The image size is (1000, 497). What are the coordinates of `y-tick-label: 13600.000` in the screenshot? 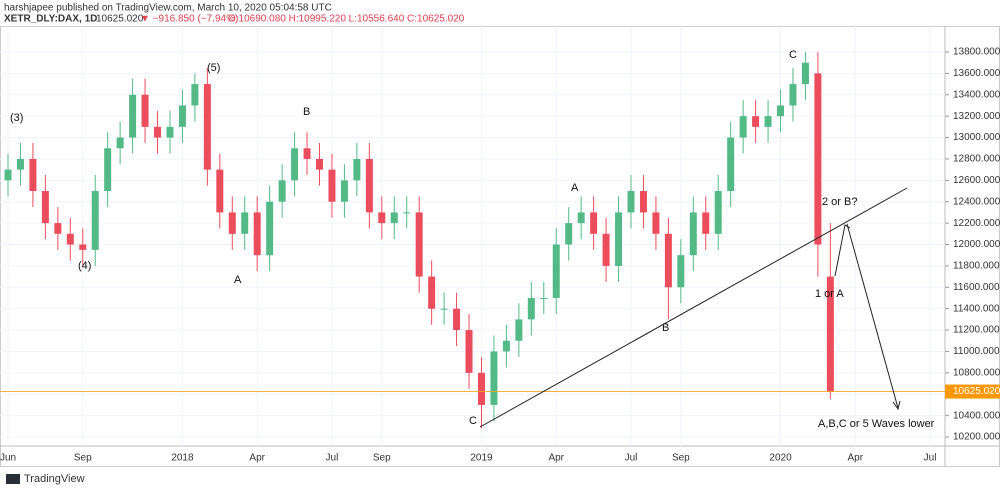 It's located at (976, 73).